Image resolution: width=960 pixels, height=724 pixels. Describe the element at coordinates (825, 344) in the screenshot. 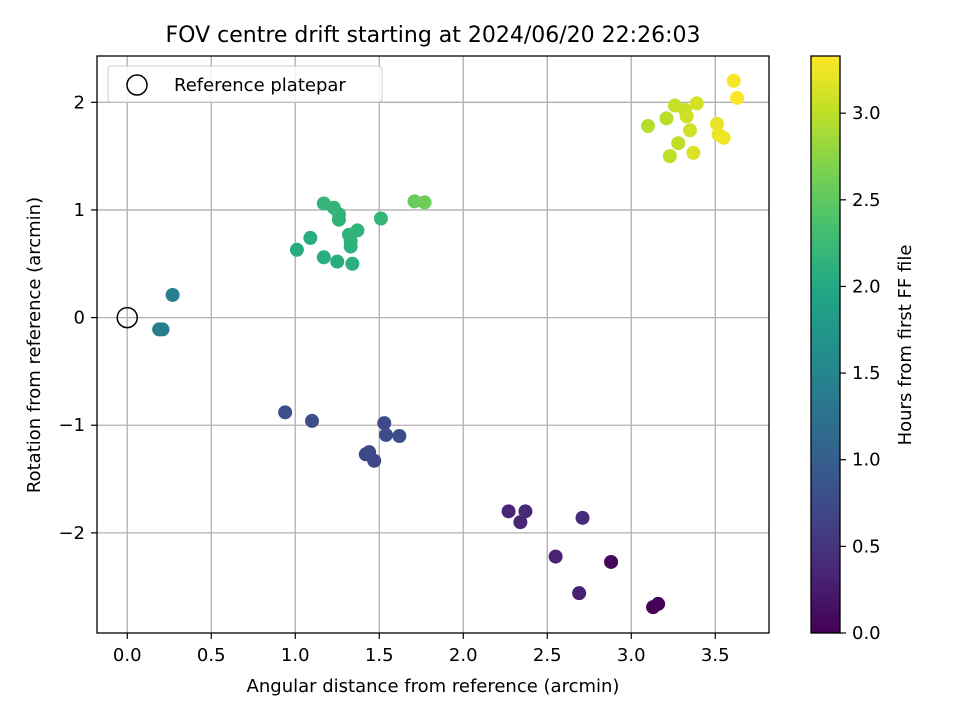

I see `colorbar-gradient` at that location.